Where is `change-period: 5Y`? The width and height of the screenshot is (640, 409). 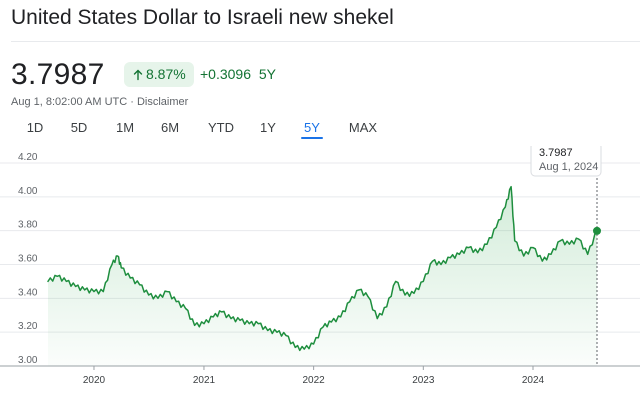 change-period: 5Y is located at coordinates (267, 74).